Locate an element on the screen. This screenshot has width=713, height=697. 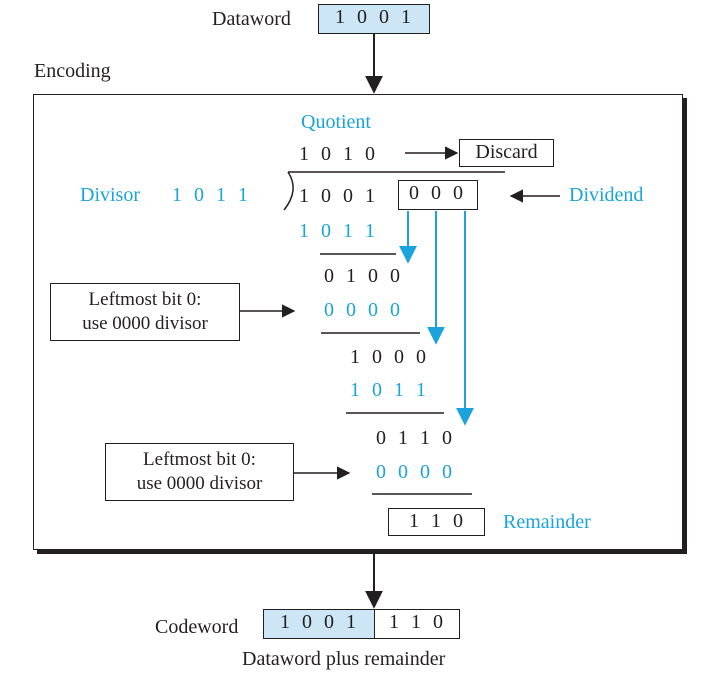
leftmost-bit-note-2: Leftmost bit 0: use 0000 divisor is located at coordinates (199, 472).